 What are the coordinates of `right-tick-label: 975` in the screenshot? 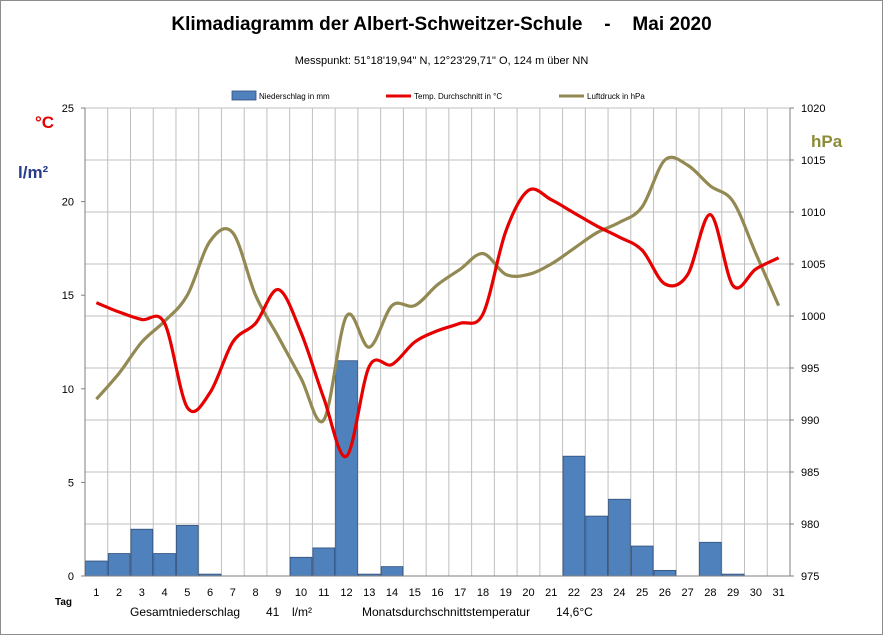 It's located at (810, 577).